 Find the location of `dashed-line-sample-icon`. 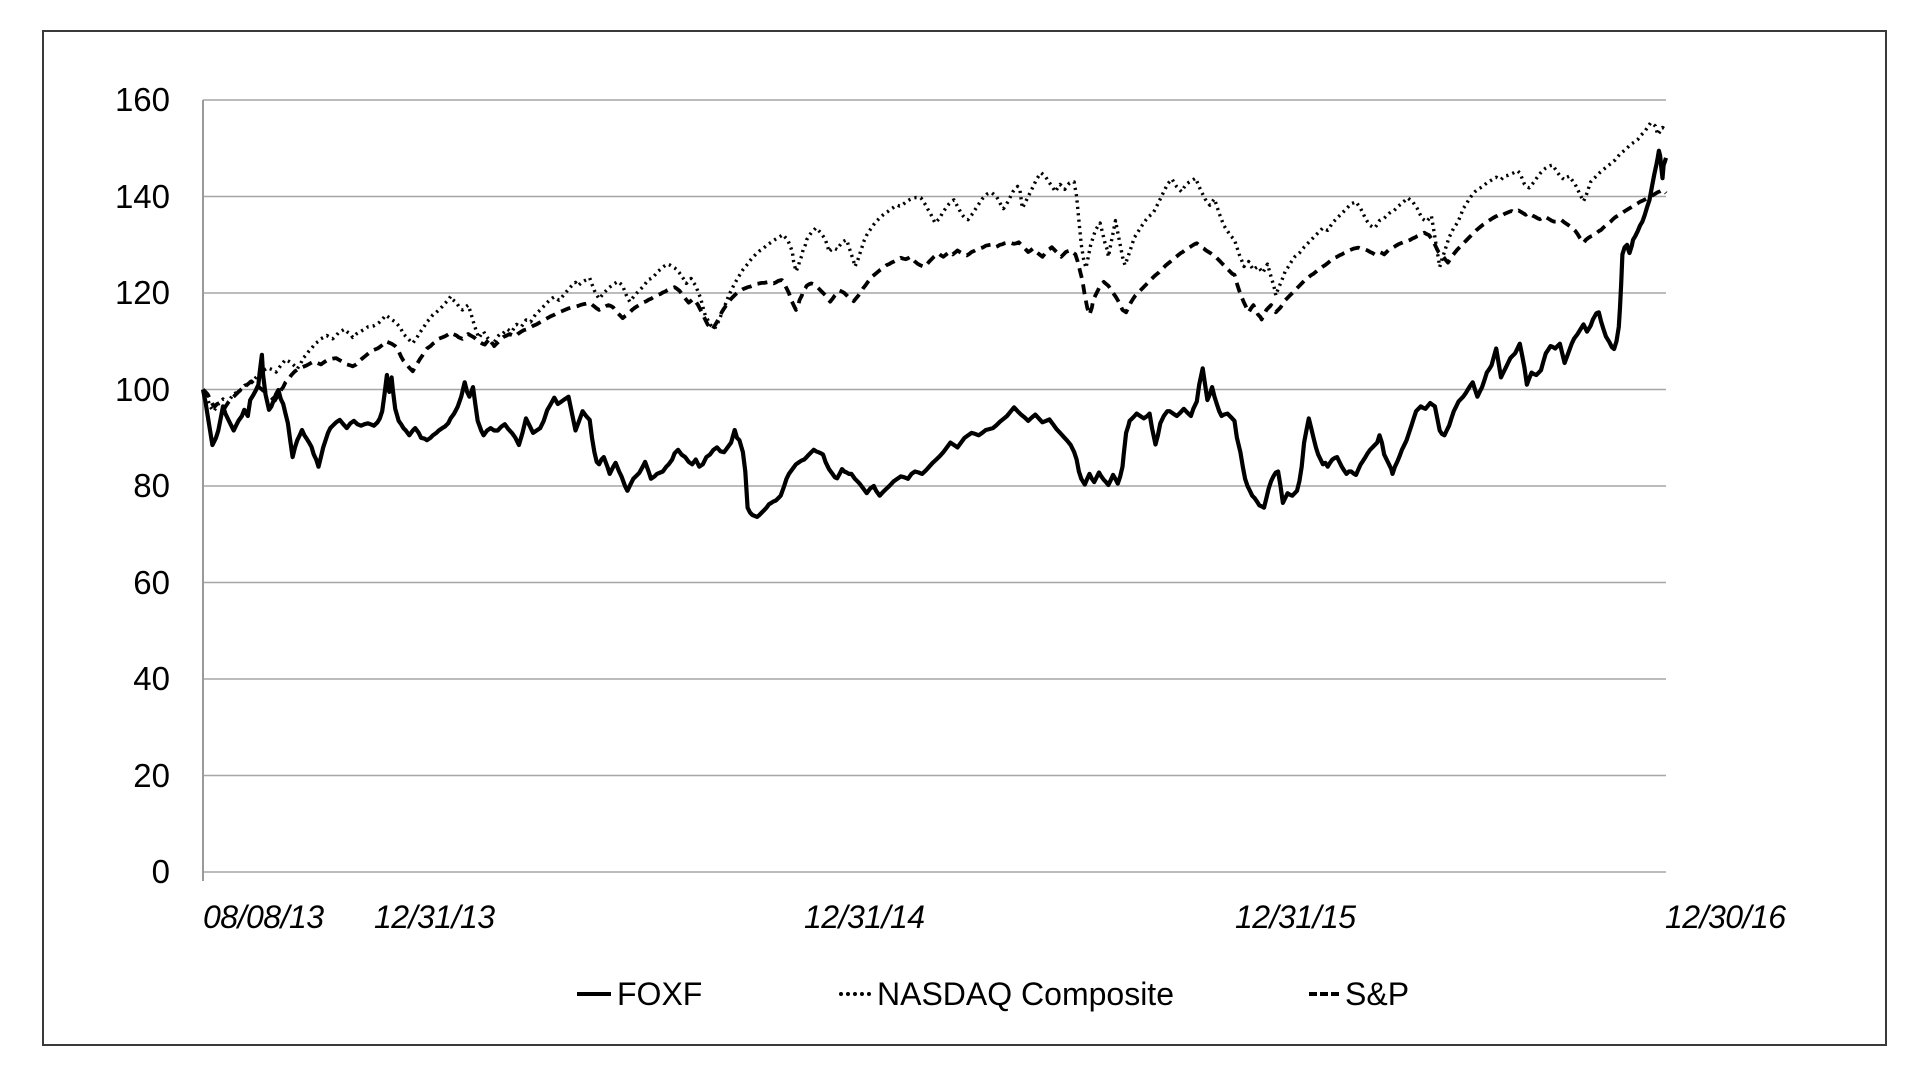

dashed-line-sample-icon is located at coordinates (1324, 994).